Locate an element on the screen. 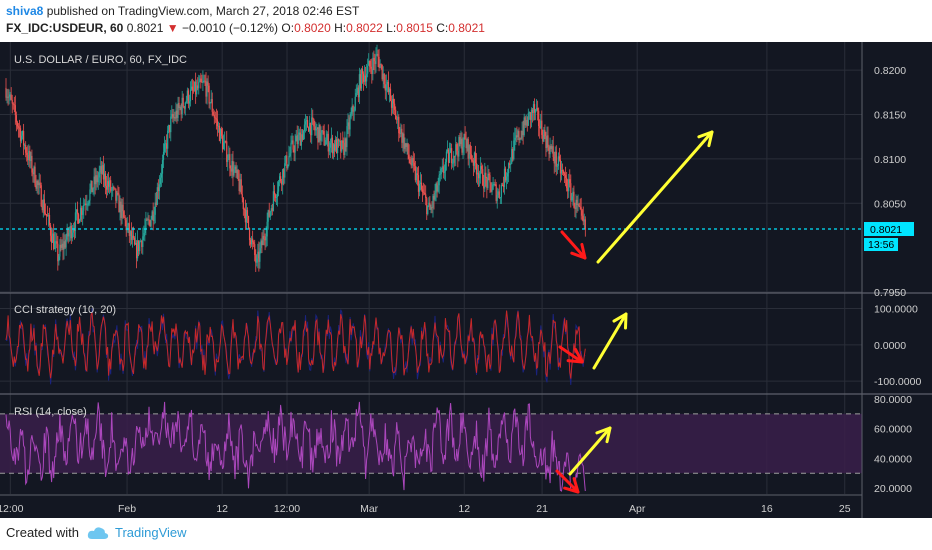 This screenshot has height=550, width=932. time-axis: 12:00 Feb 12 12:00 Mar 12 21 Apr 16 25 is located at coordinates (431, 504).